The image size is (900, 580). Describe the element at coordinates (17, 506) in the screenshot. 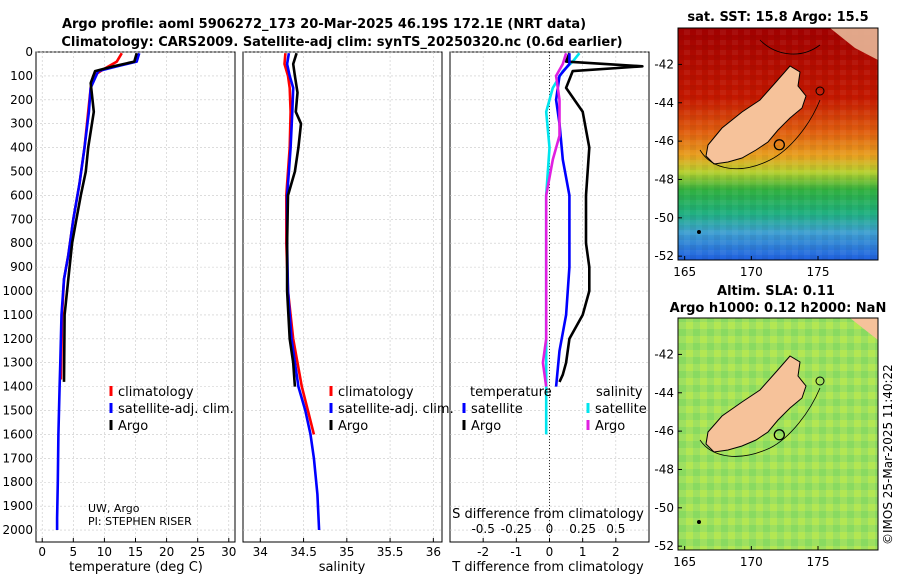

I see `depth-tick-label: 1900` at that location.